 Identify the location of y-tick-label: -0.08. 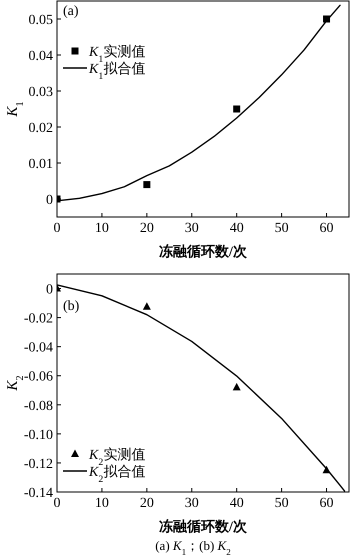
(38, 406).